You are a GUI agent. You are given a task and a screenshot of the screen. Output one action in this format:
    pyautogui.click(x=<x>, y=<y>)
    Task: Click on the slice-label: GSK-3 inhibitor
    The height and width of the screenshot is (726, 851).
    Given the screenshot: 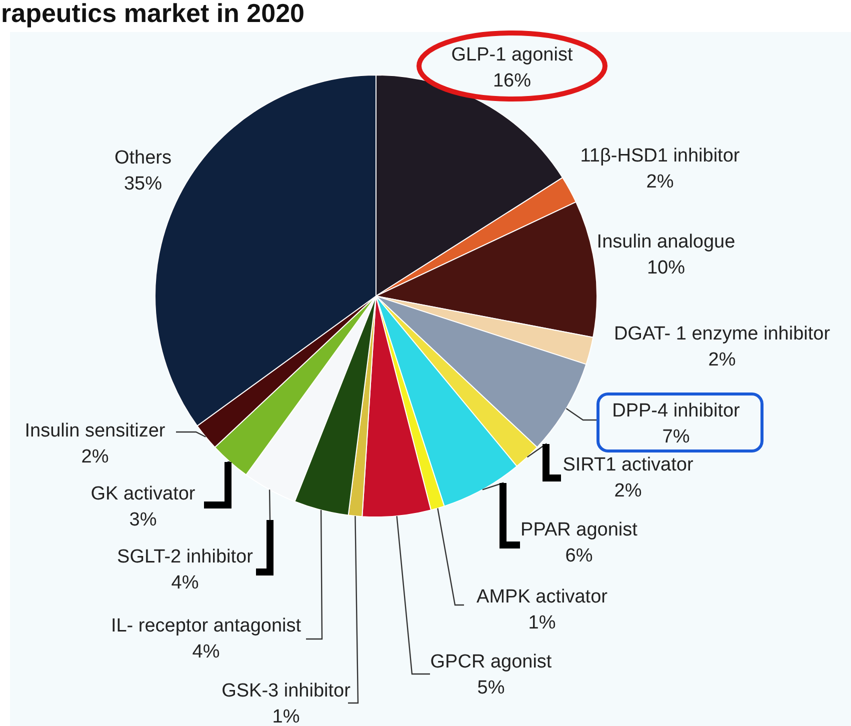 What is the action you would take?
    pyautogui.click(x=287, y=691)
    